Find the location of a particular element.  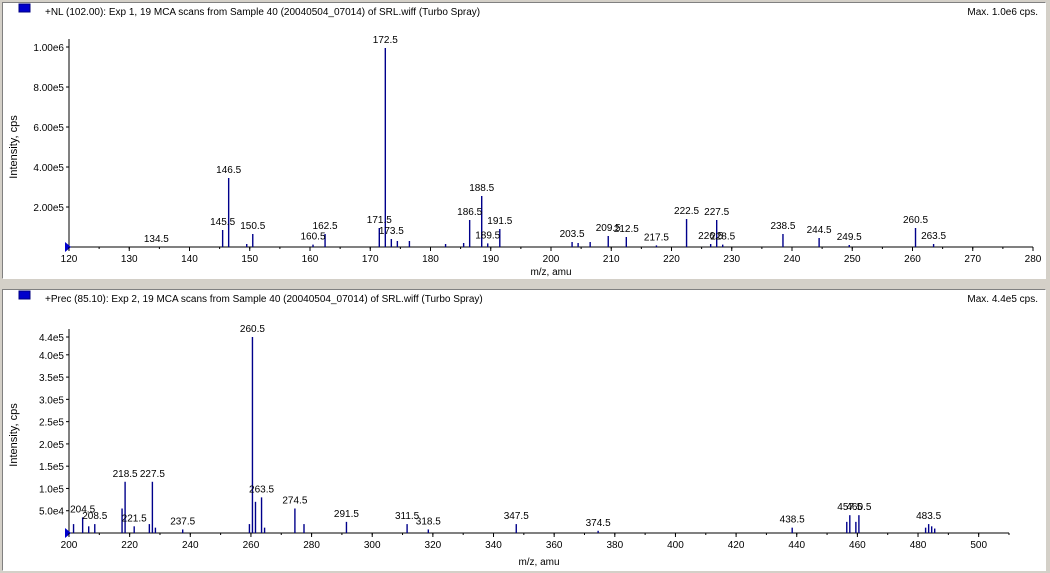

peak-label: 238.5 is located at coordinates (782, 226).